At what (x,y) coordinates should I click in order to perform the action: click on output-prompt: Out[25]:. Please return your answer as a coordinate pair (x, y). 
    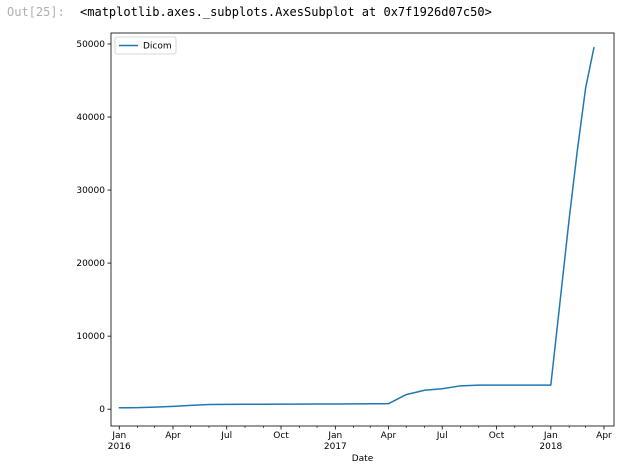
    Looking at the image, I should click on (36, 12).